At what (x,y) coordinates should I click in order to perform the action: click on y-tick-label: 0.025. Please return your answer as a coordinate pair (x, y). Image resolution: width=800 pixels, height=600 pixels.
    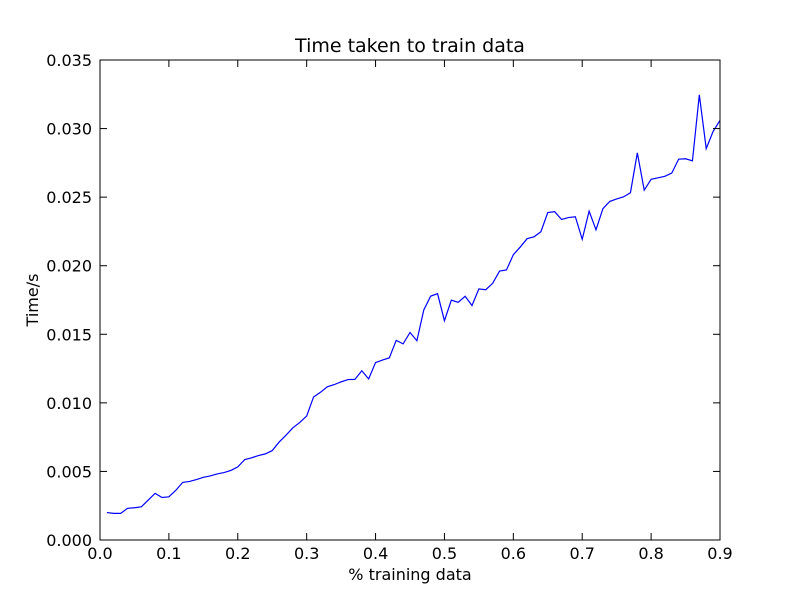
    Looking at the image, I should click on (69, 197).